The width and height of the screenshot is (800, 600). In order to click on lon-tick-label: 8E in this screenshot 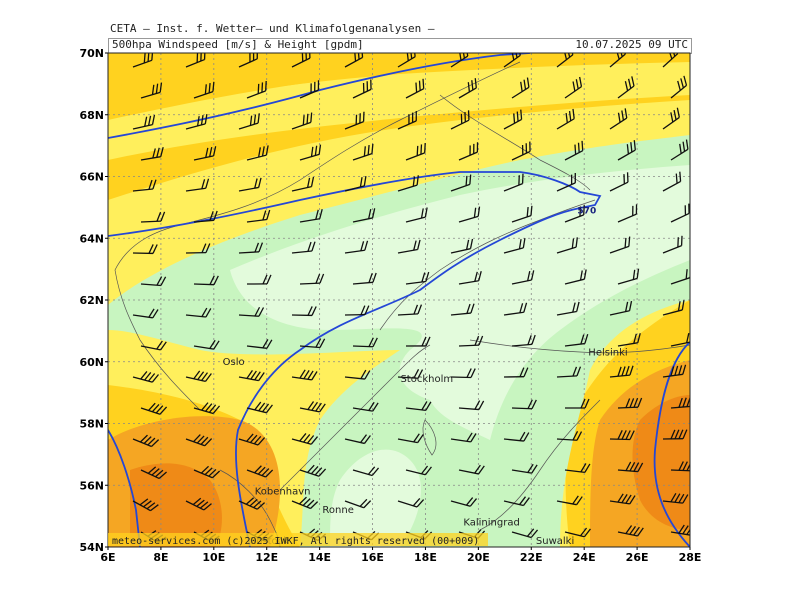, I will do `click(160, 557)`.